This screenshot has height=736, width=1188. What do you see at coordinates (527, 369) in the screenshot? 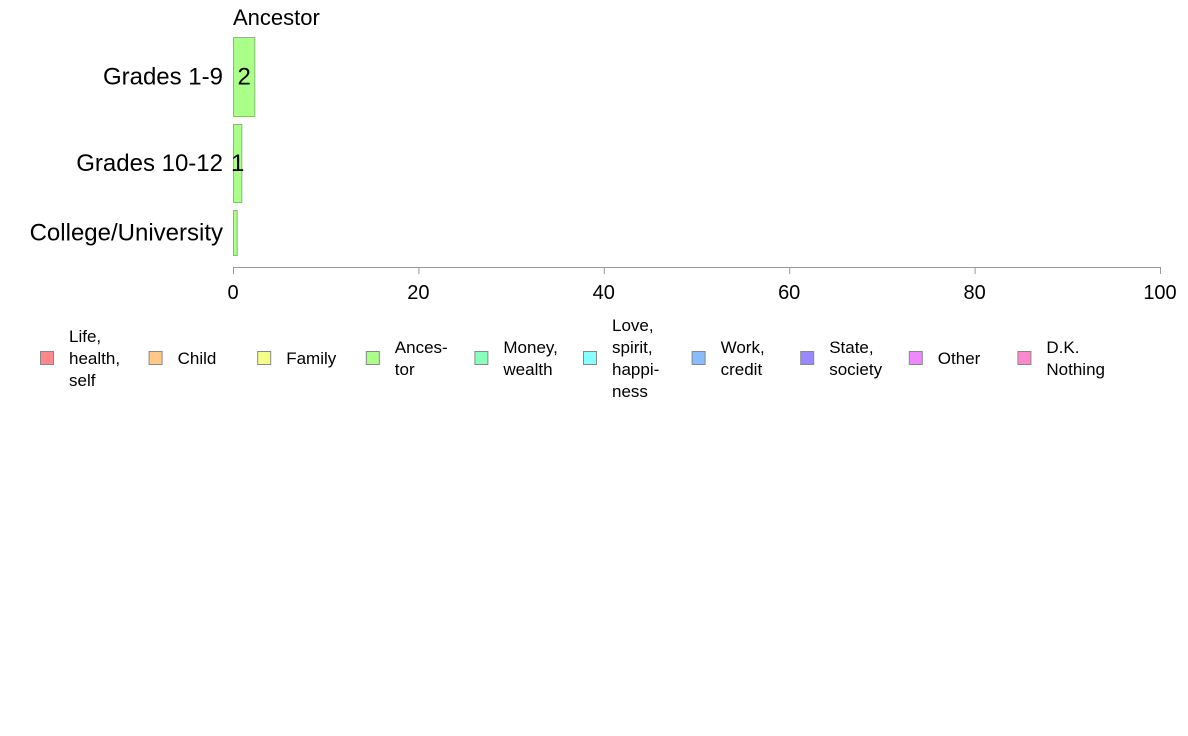
I see `legend-label: wealth` at bounding box center [527, 369].